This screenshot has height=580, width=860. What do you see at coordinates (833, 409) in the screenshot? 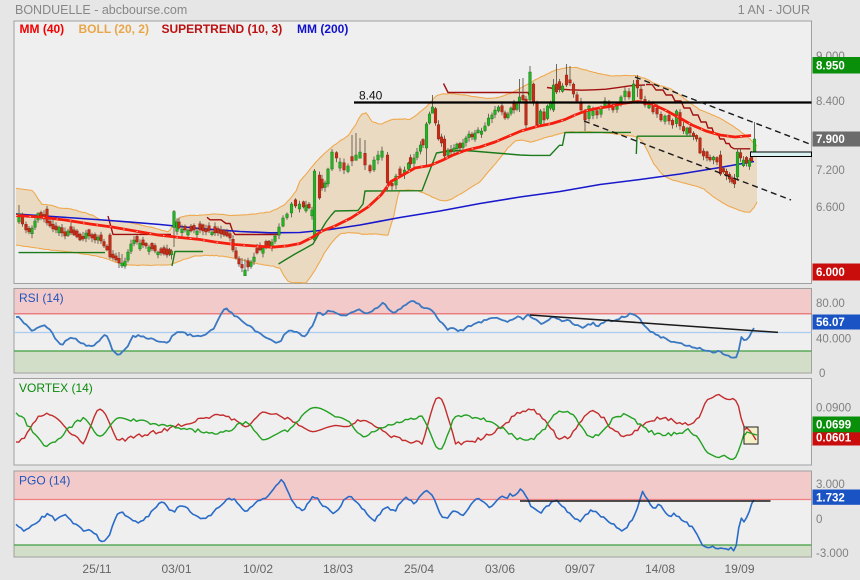
I see `svg-text: 0.0900` at bounding box center [833, 409].